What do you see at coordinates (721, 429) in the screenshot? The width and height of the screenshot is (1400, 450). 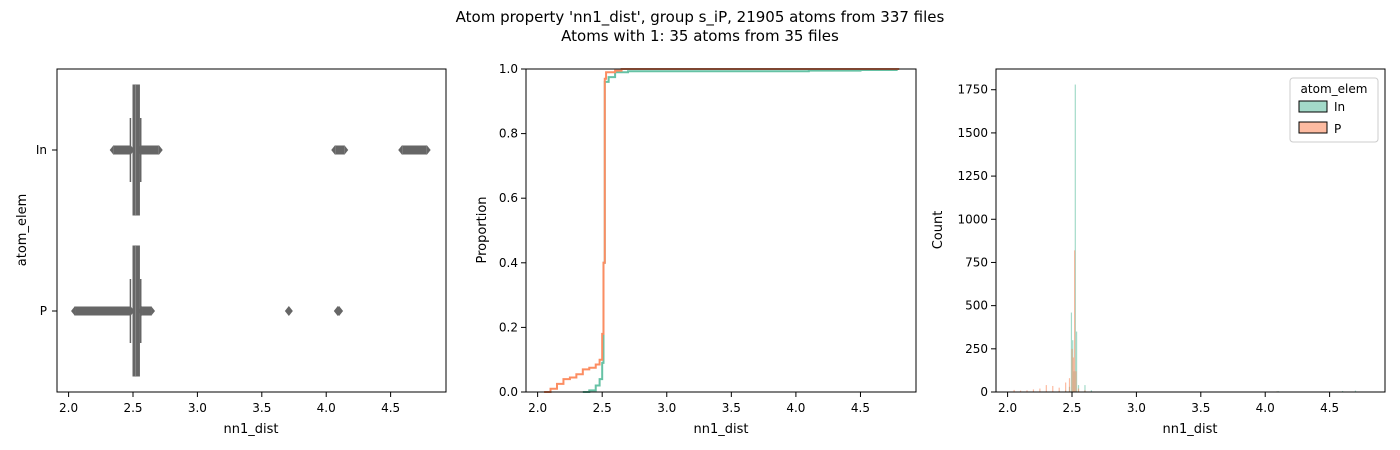 I see `ecdf-x-axis-label: nn1_dist` at bounding box center [721, 429].